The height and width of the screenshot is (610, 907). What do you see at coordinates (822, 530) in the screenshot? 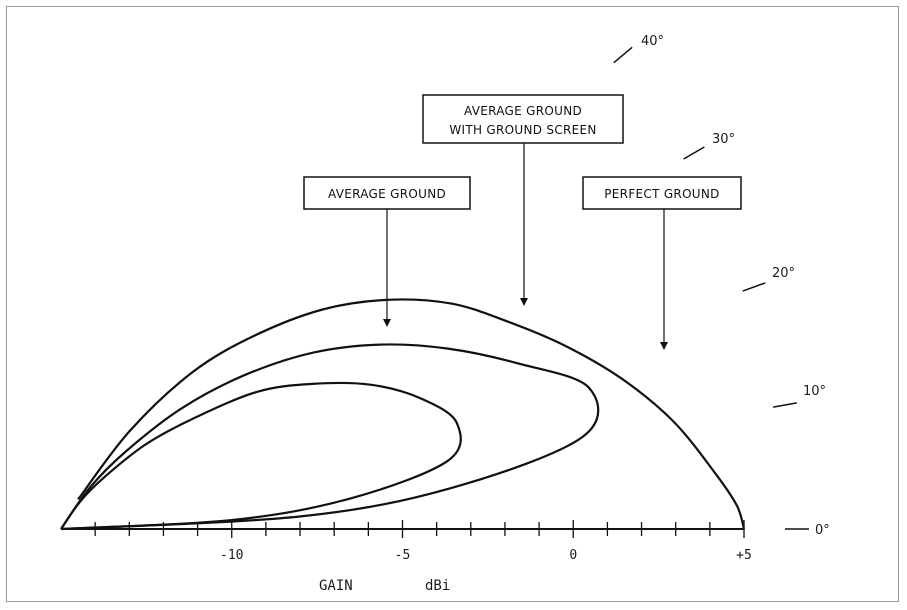
I see `angle-label: 0°` at bounding box center [822, 530].